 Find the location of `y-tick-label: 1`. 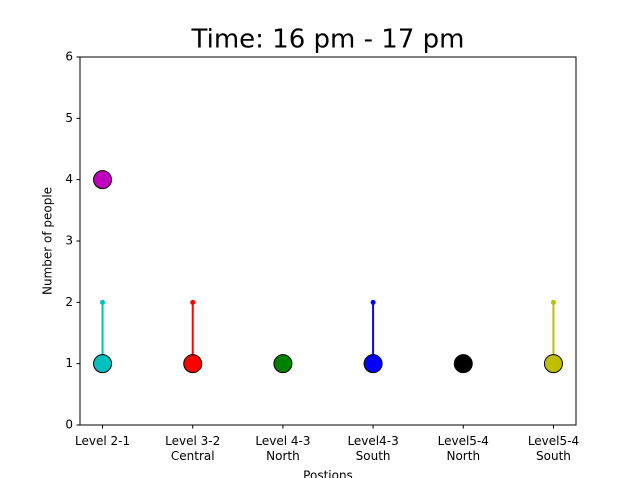

y-tick-label: 1 is located at coordinates (69, 363).